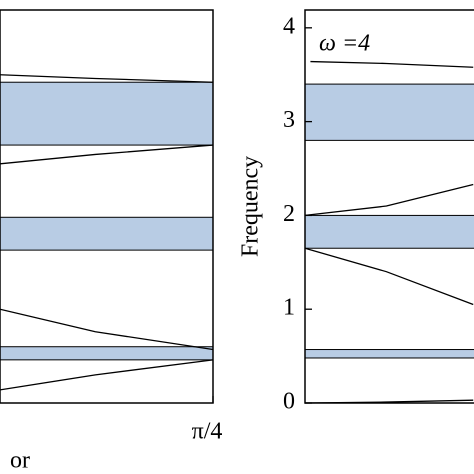  Describe the element at coordinates (289, 402) in the screenshot. I see `y-tick-label: 0` at that location.